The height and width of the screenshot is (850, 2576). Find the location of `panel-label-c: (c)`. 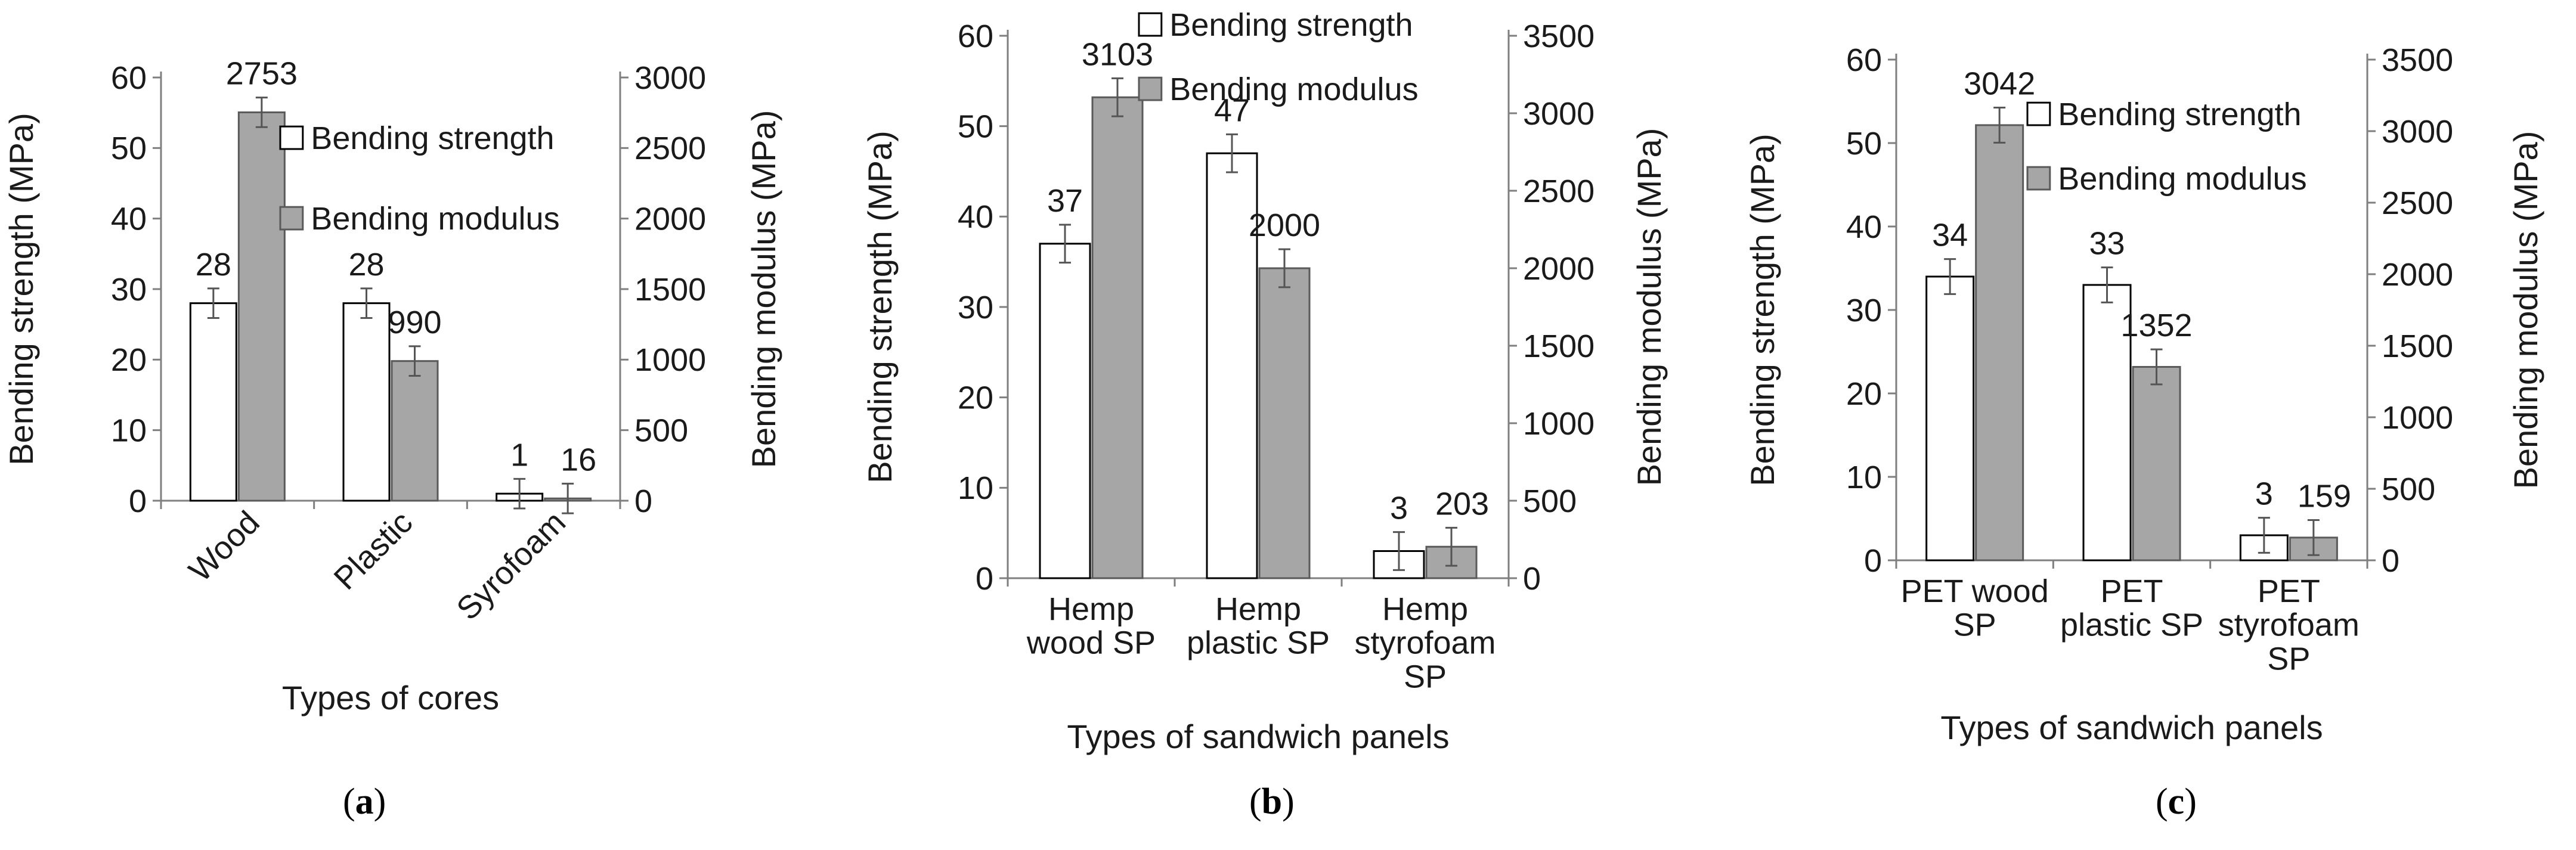

panel-label-c: (c) is located at coordinates (2176, 802).